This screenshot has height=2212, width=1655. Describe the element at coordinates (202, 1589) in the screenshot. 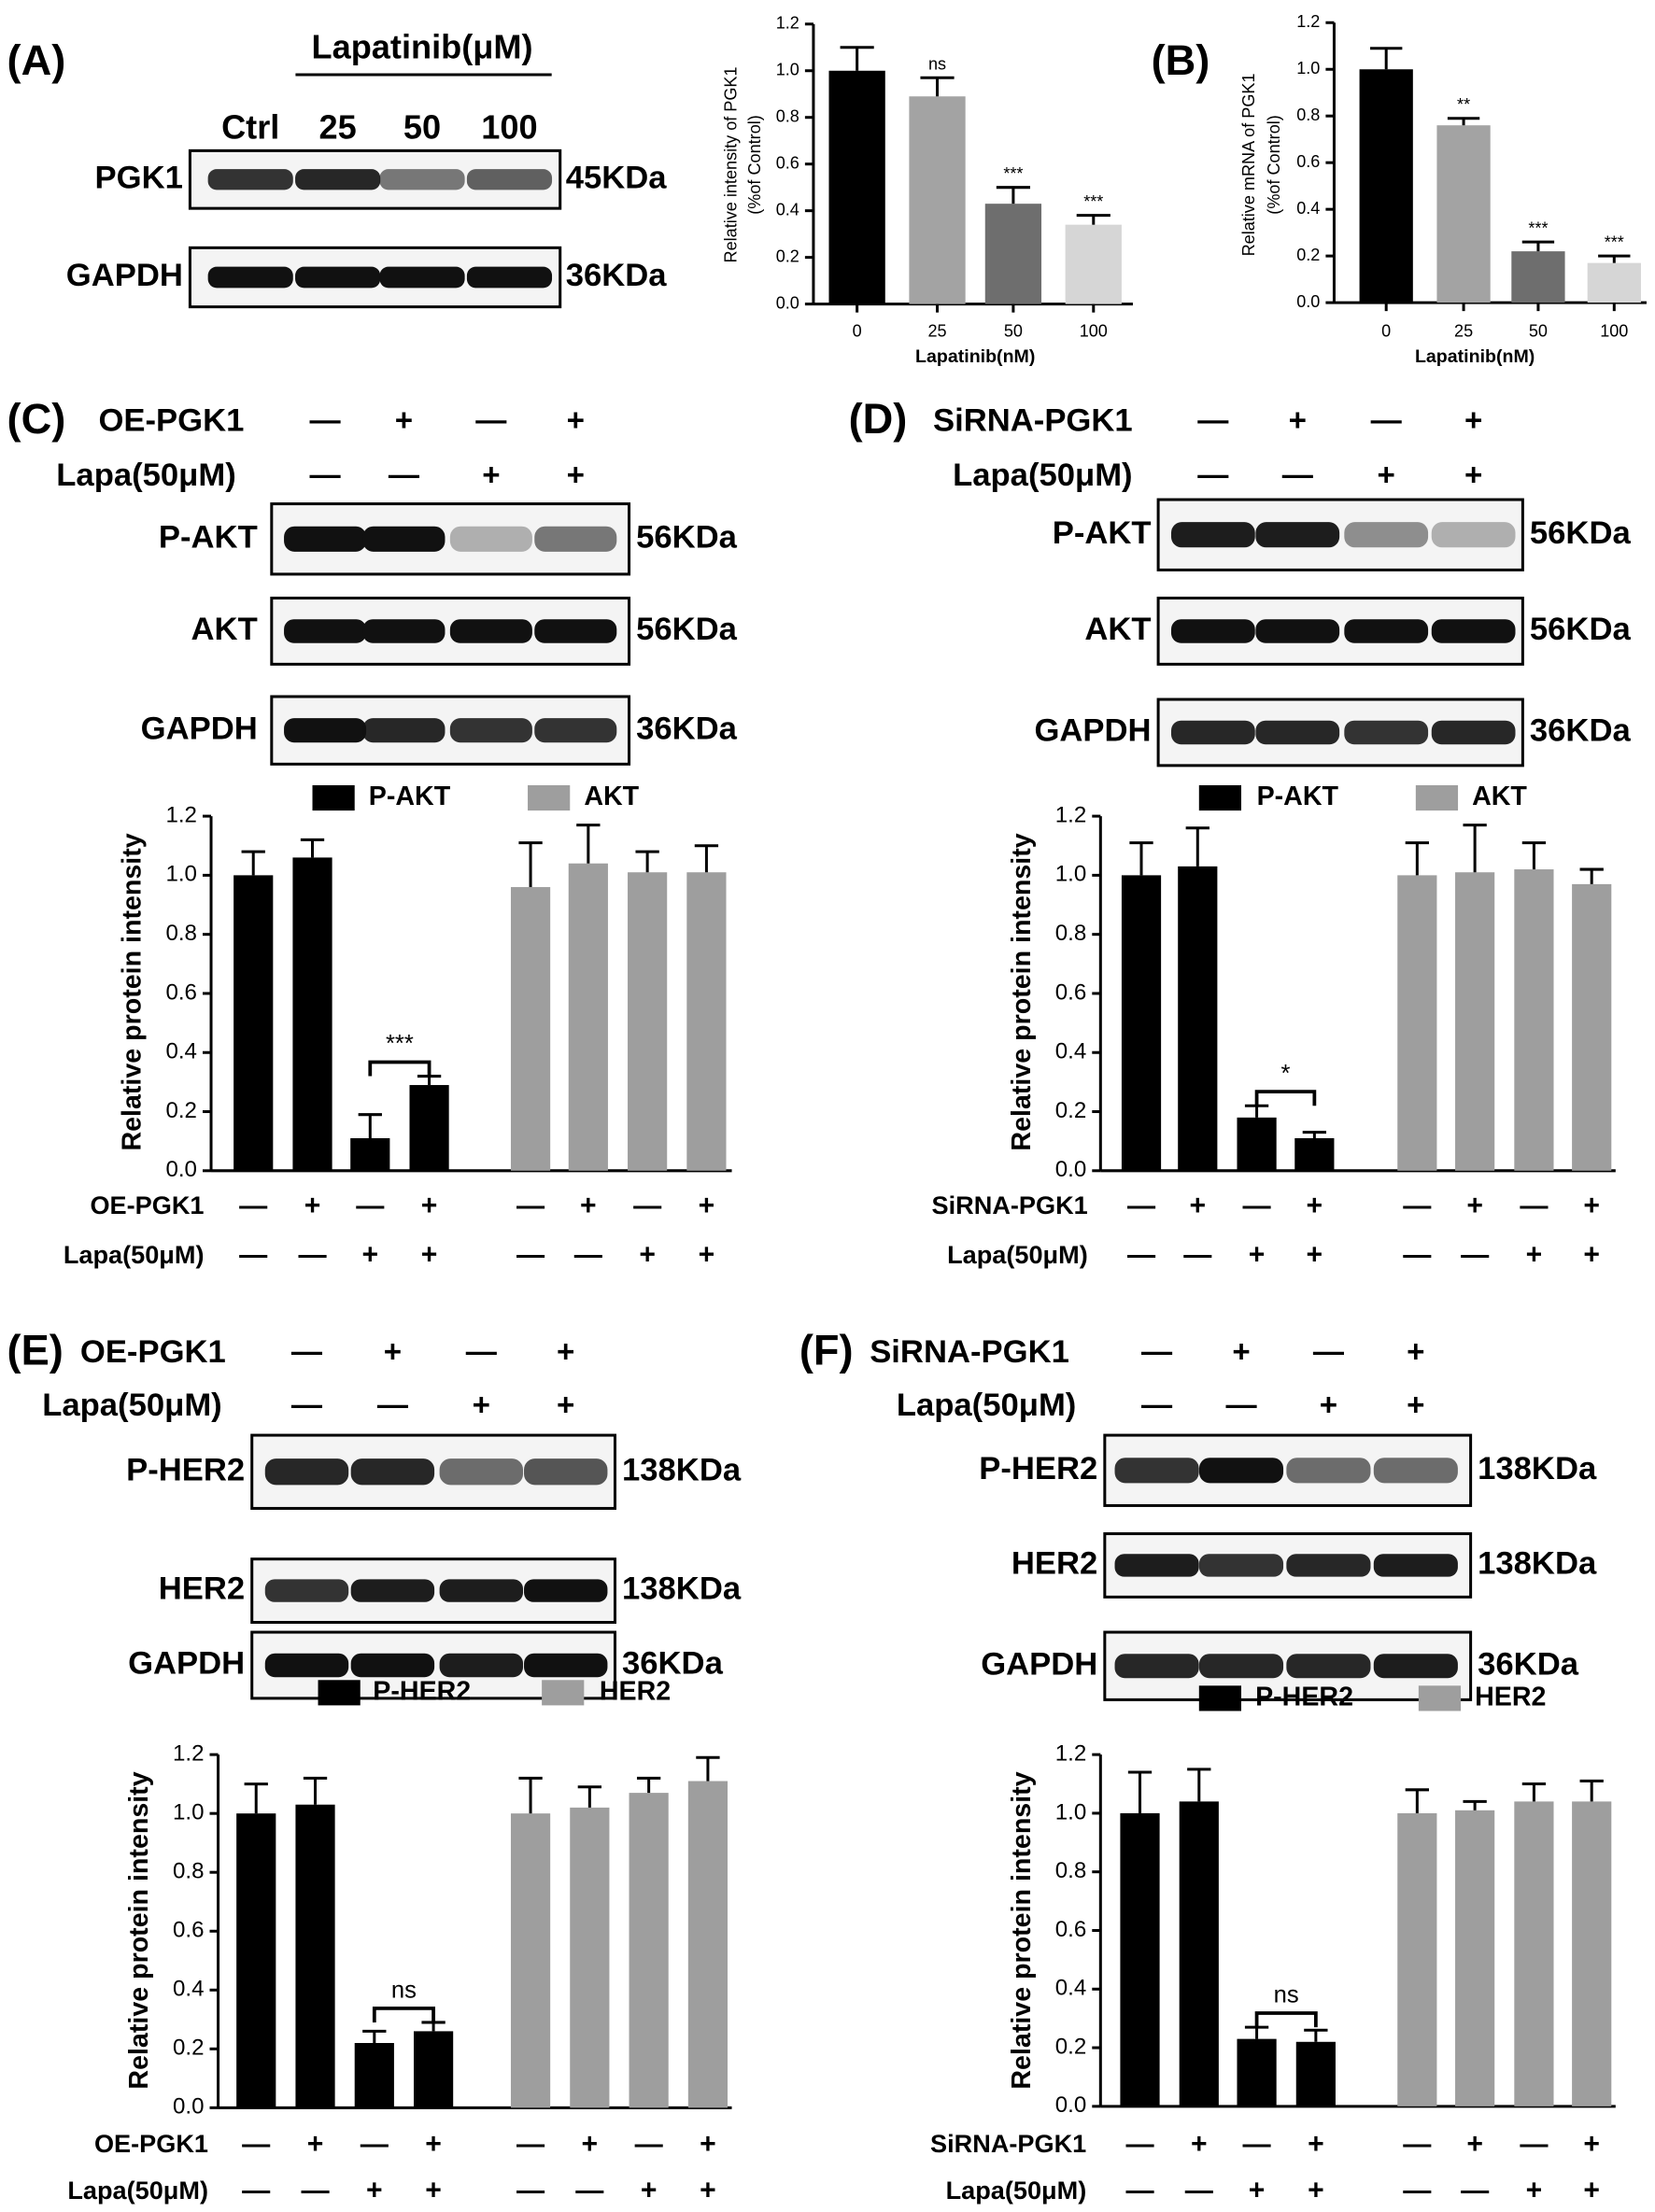

I see `protein-name: HER2` at that location.